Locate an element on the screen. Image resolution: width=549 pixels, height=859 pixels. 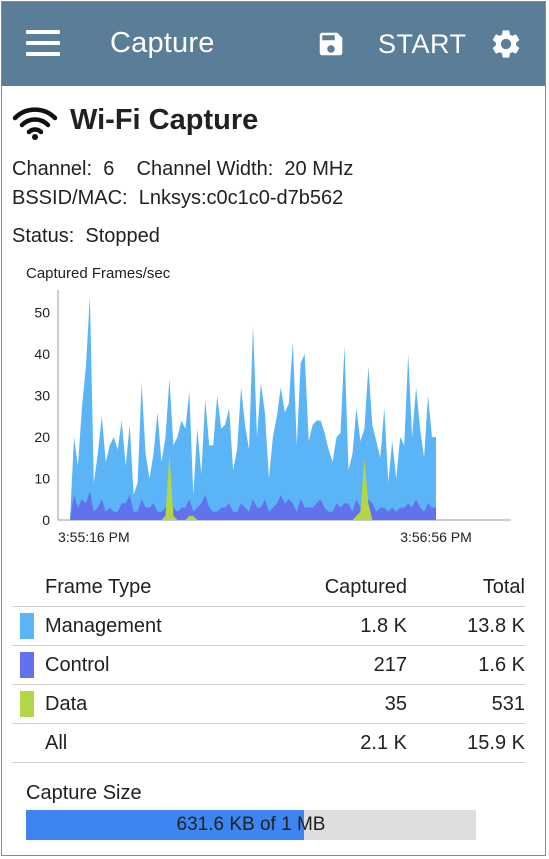
y-tick-label: 40 is located at coordinates (42, 354).